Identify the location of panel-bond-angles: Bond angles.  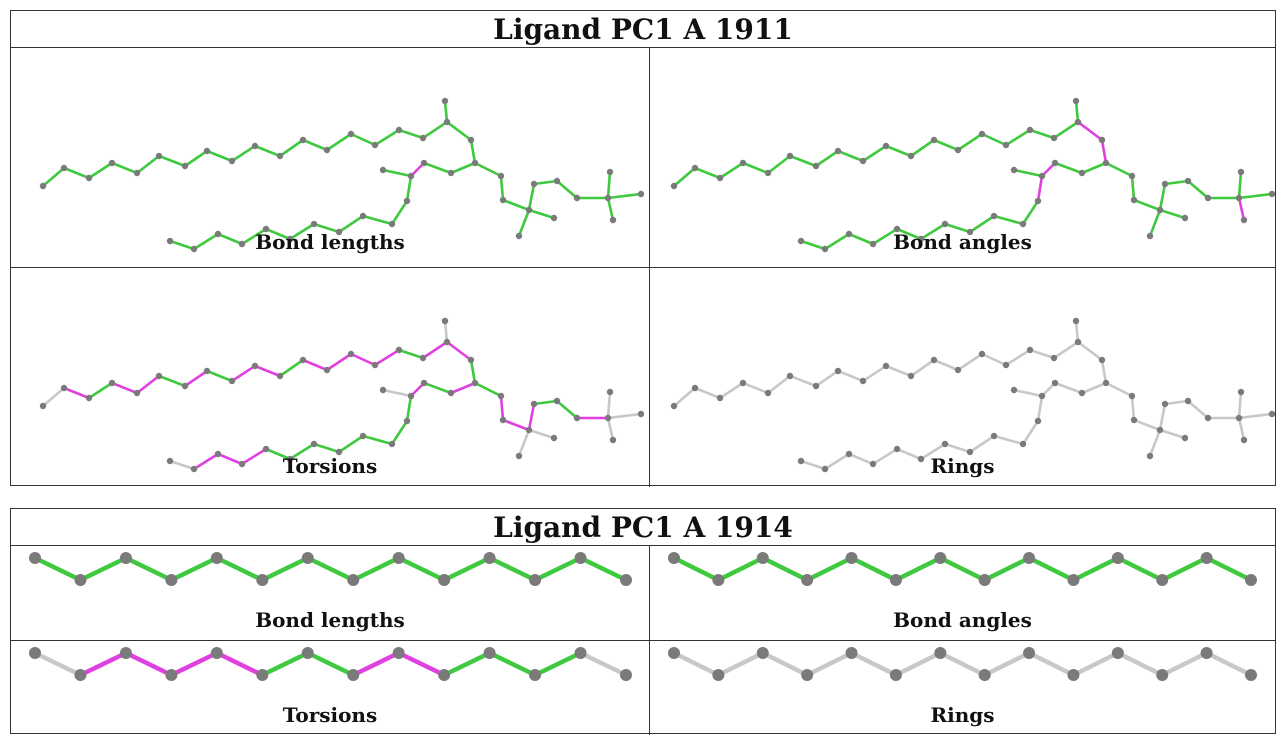
(962, 593).